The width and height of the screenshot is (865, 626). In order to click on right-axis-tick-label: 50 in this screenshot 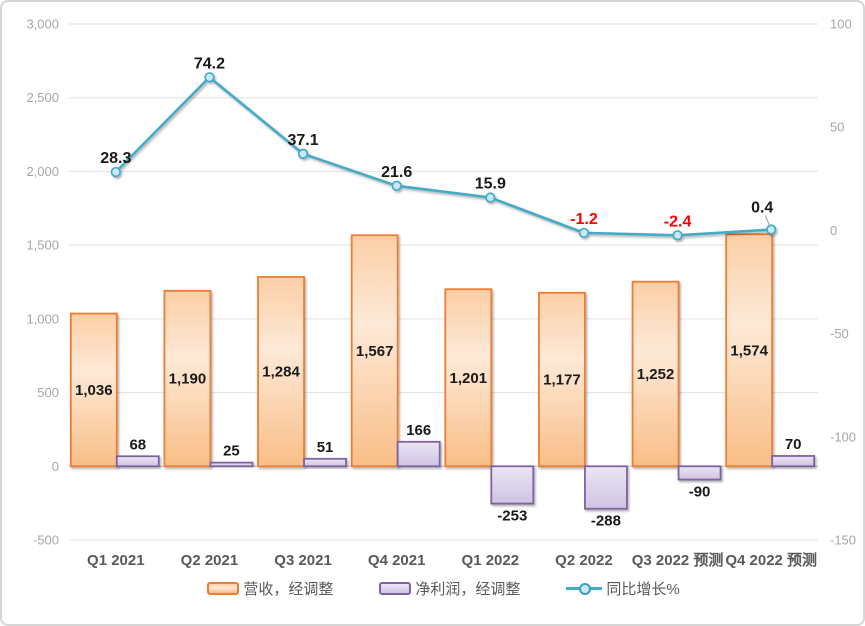, I will do `click(837, 127)`.